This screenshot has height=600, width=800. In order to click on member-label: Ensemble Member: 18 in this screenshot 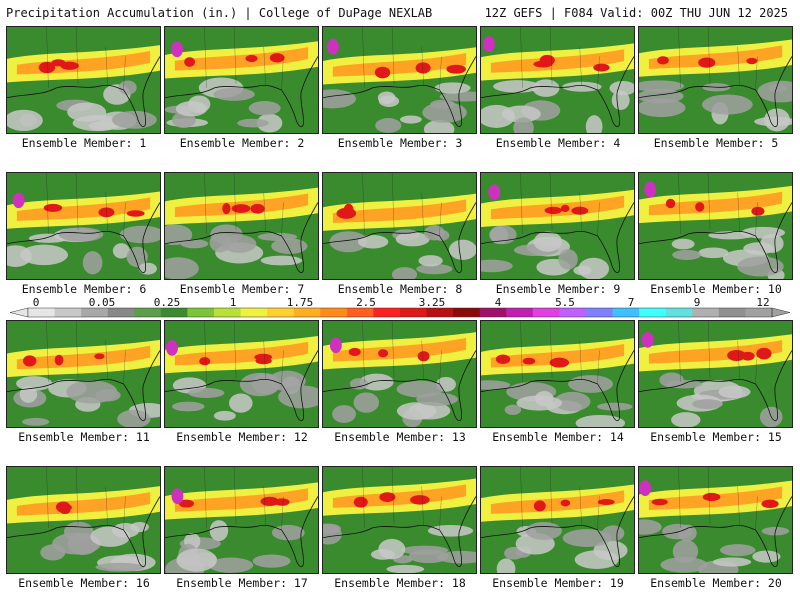, I will do `click(400, 583)`.